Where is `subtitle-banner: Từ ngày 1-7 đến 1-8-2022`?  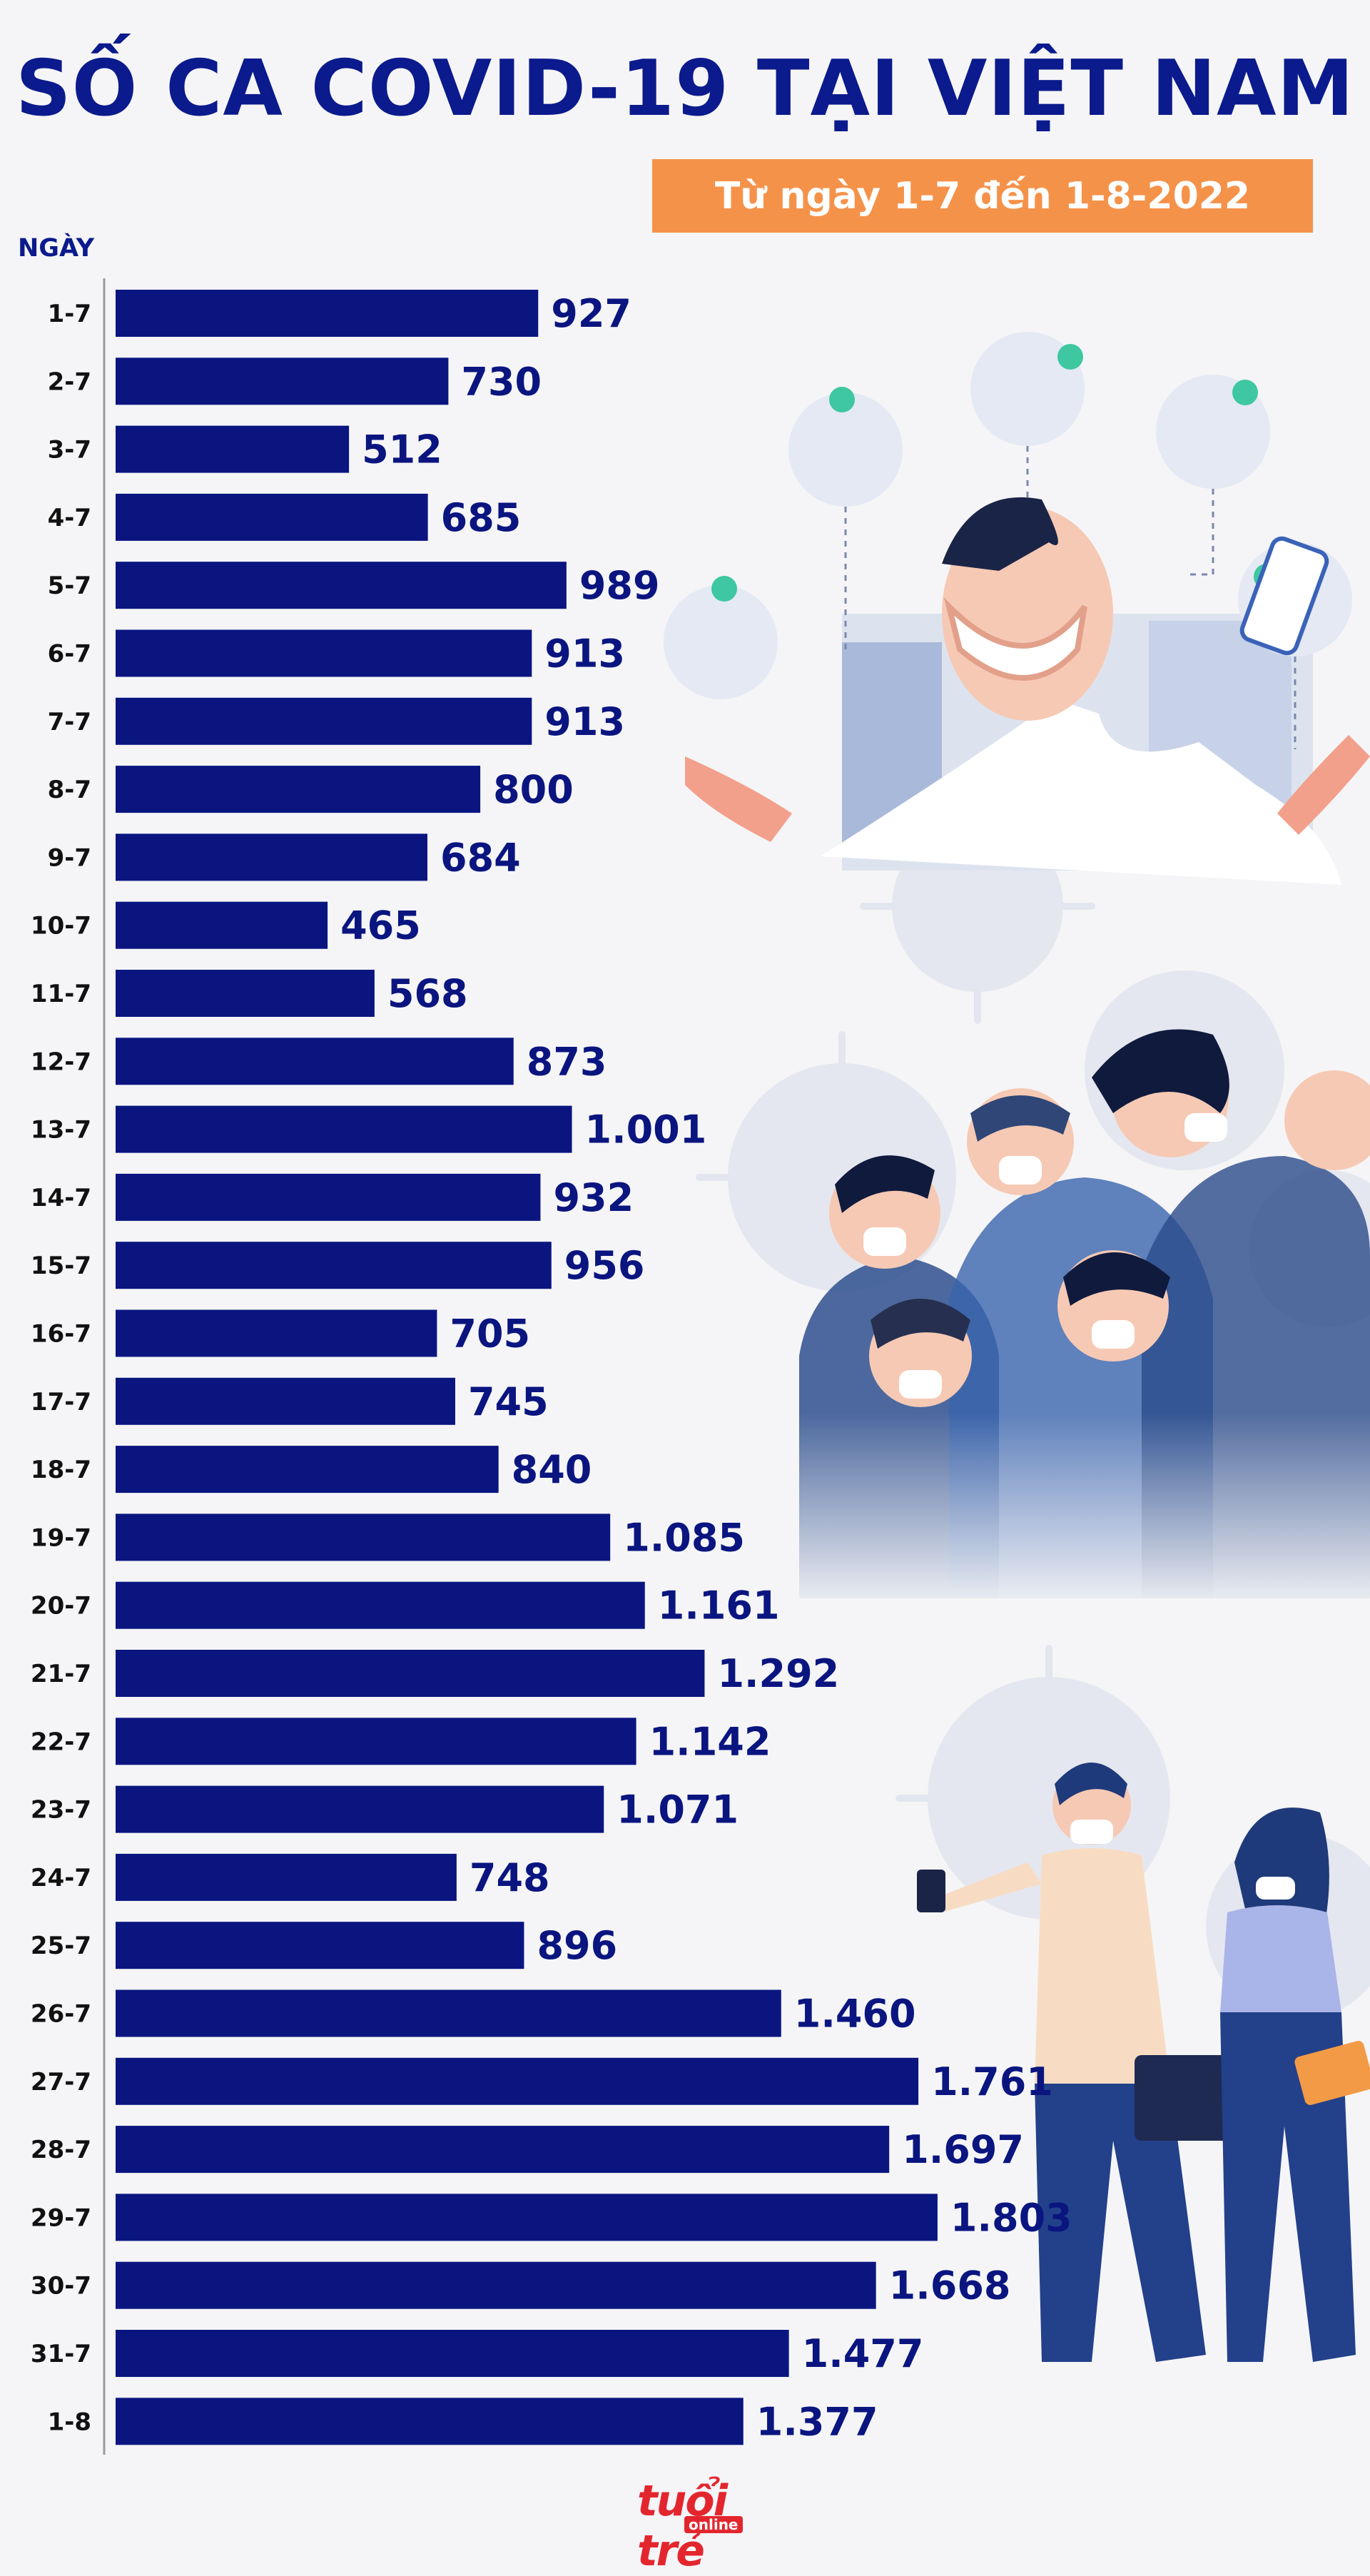 subtitle-banner: Từ ngày 1-7 đến 1-8-2022 is located at coordinates (982, 196).